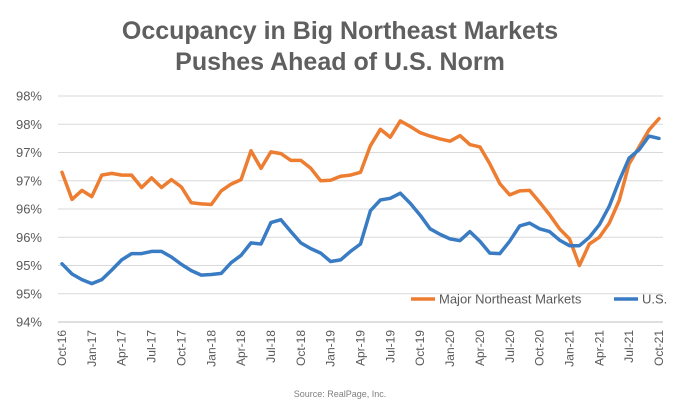  What do you see at coordinates (152, 346) in the screenshot?
I see `x-tick-label-3: Jul-17` at bounding box center [152, 346].